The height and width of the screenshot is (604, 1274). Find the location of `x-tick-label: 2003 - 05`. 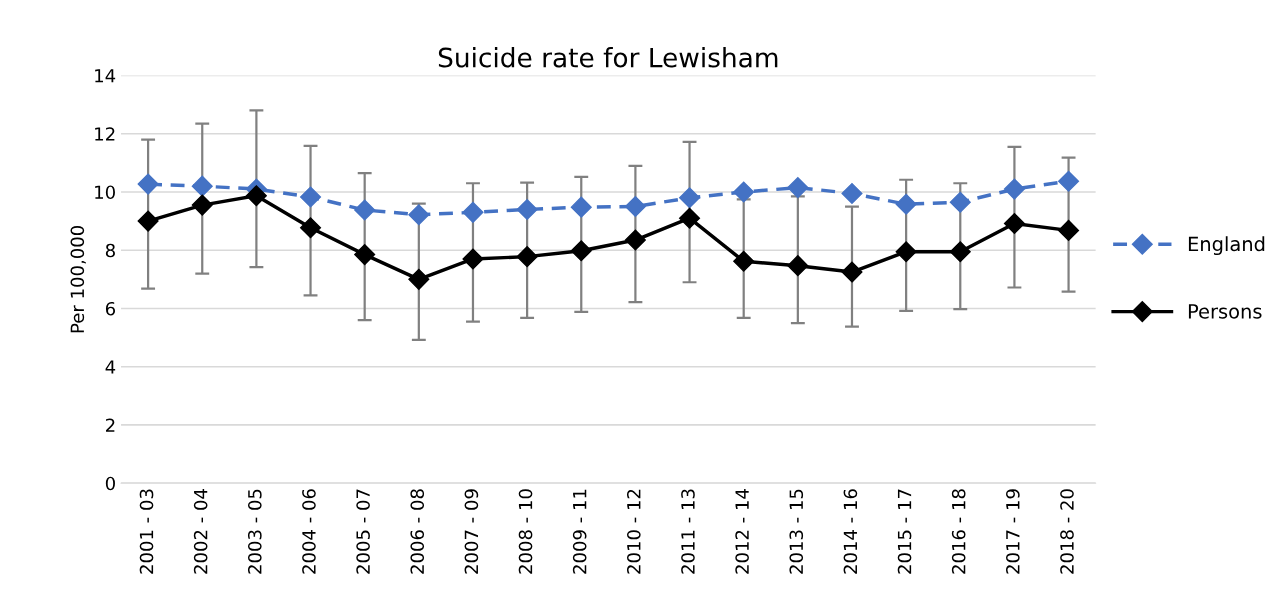

x-tick-label: 2003 - 05 is located at coordinates (254, 531).